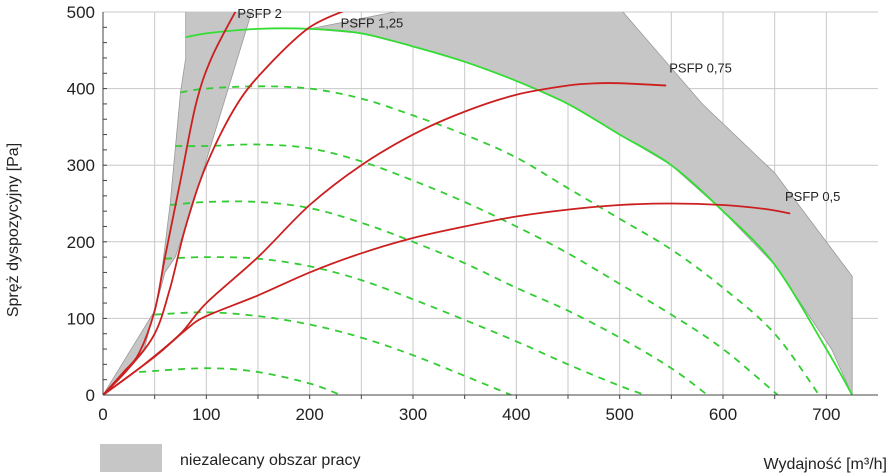 Image resolution: width=893 pixels, height=476 pixels. Describe the element at coordinates (723, 414) in the screenshot. I see `x-tick-label: 600` at that location.